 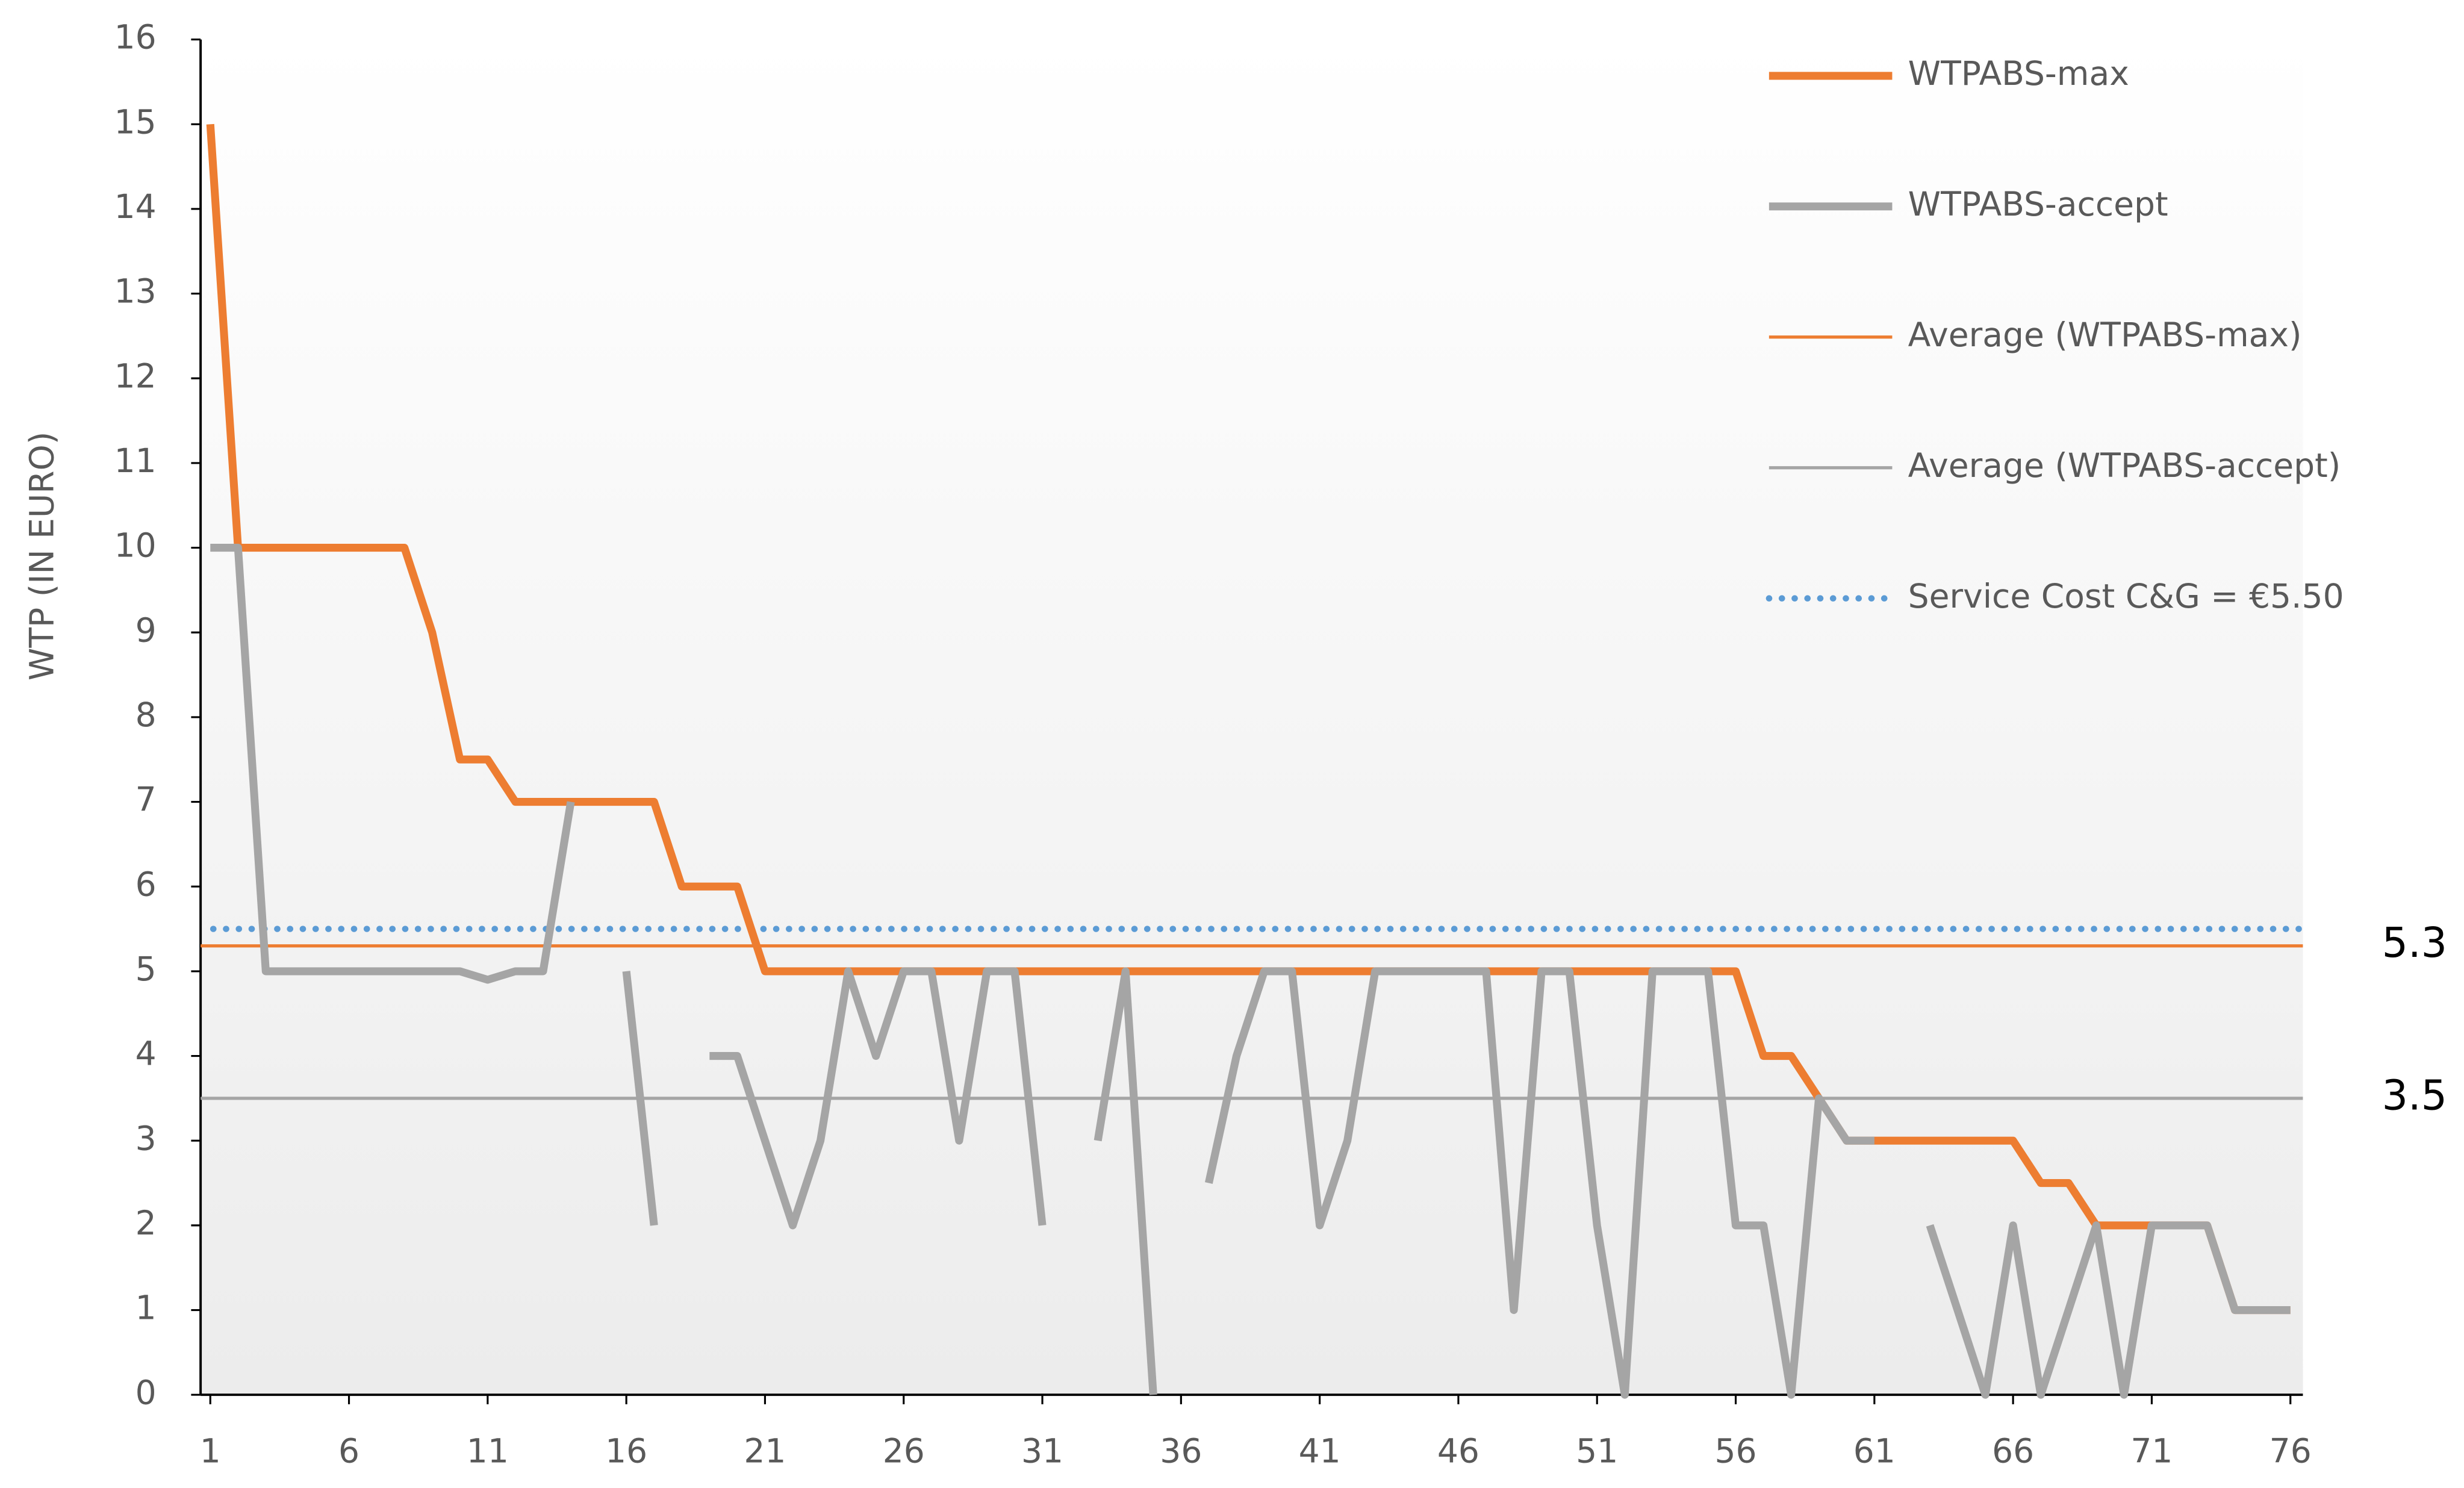 I want to click on y-tick-label: 14, so click(x=135, y=206).